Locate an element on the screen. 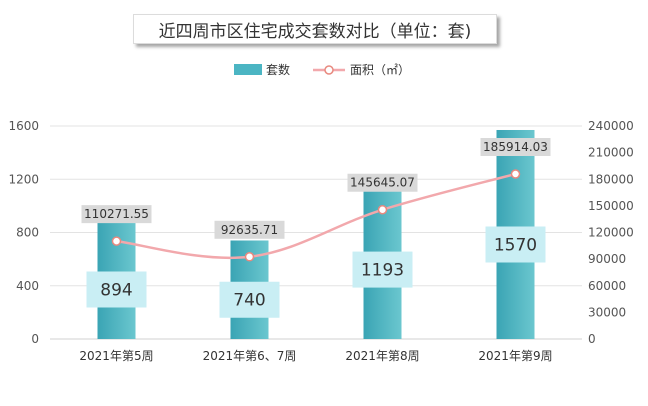 This screenshot has width=648, height=406. line-value-label: 145645.07 is located at coordinates (382, 183).